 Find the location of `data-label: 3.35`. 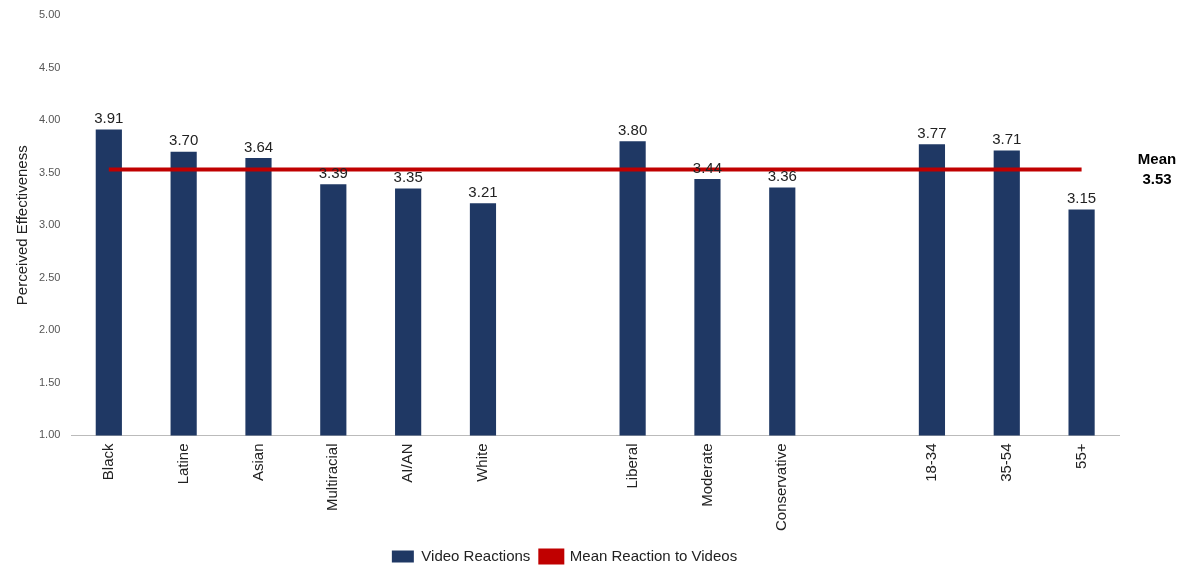

data-label: 3.35 is located at coordinates (408, 177).